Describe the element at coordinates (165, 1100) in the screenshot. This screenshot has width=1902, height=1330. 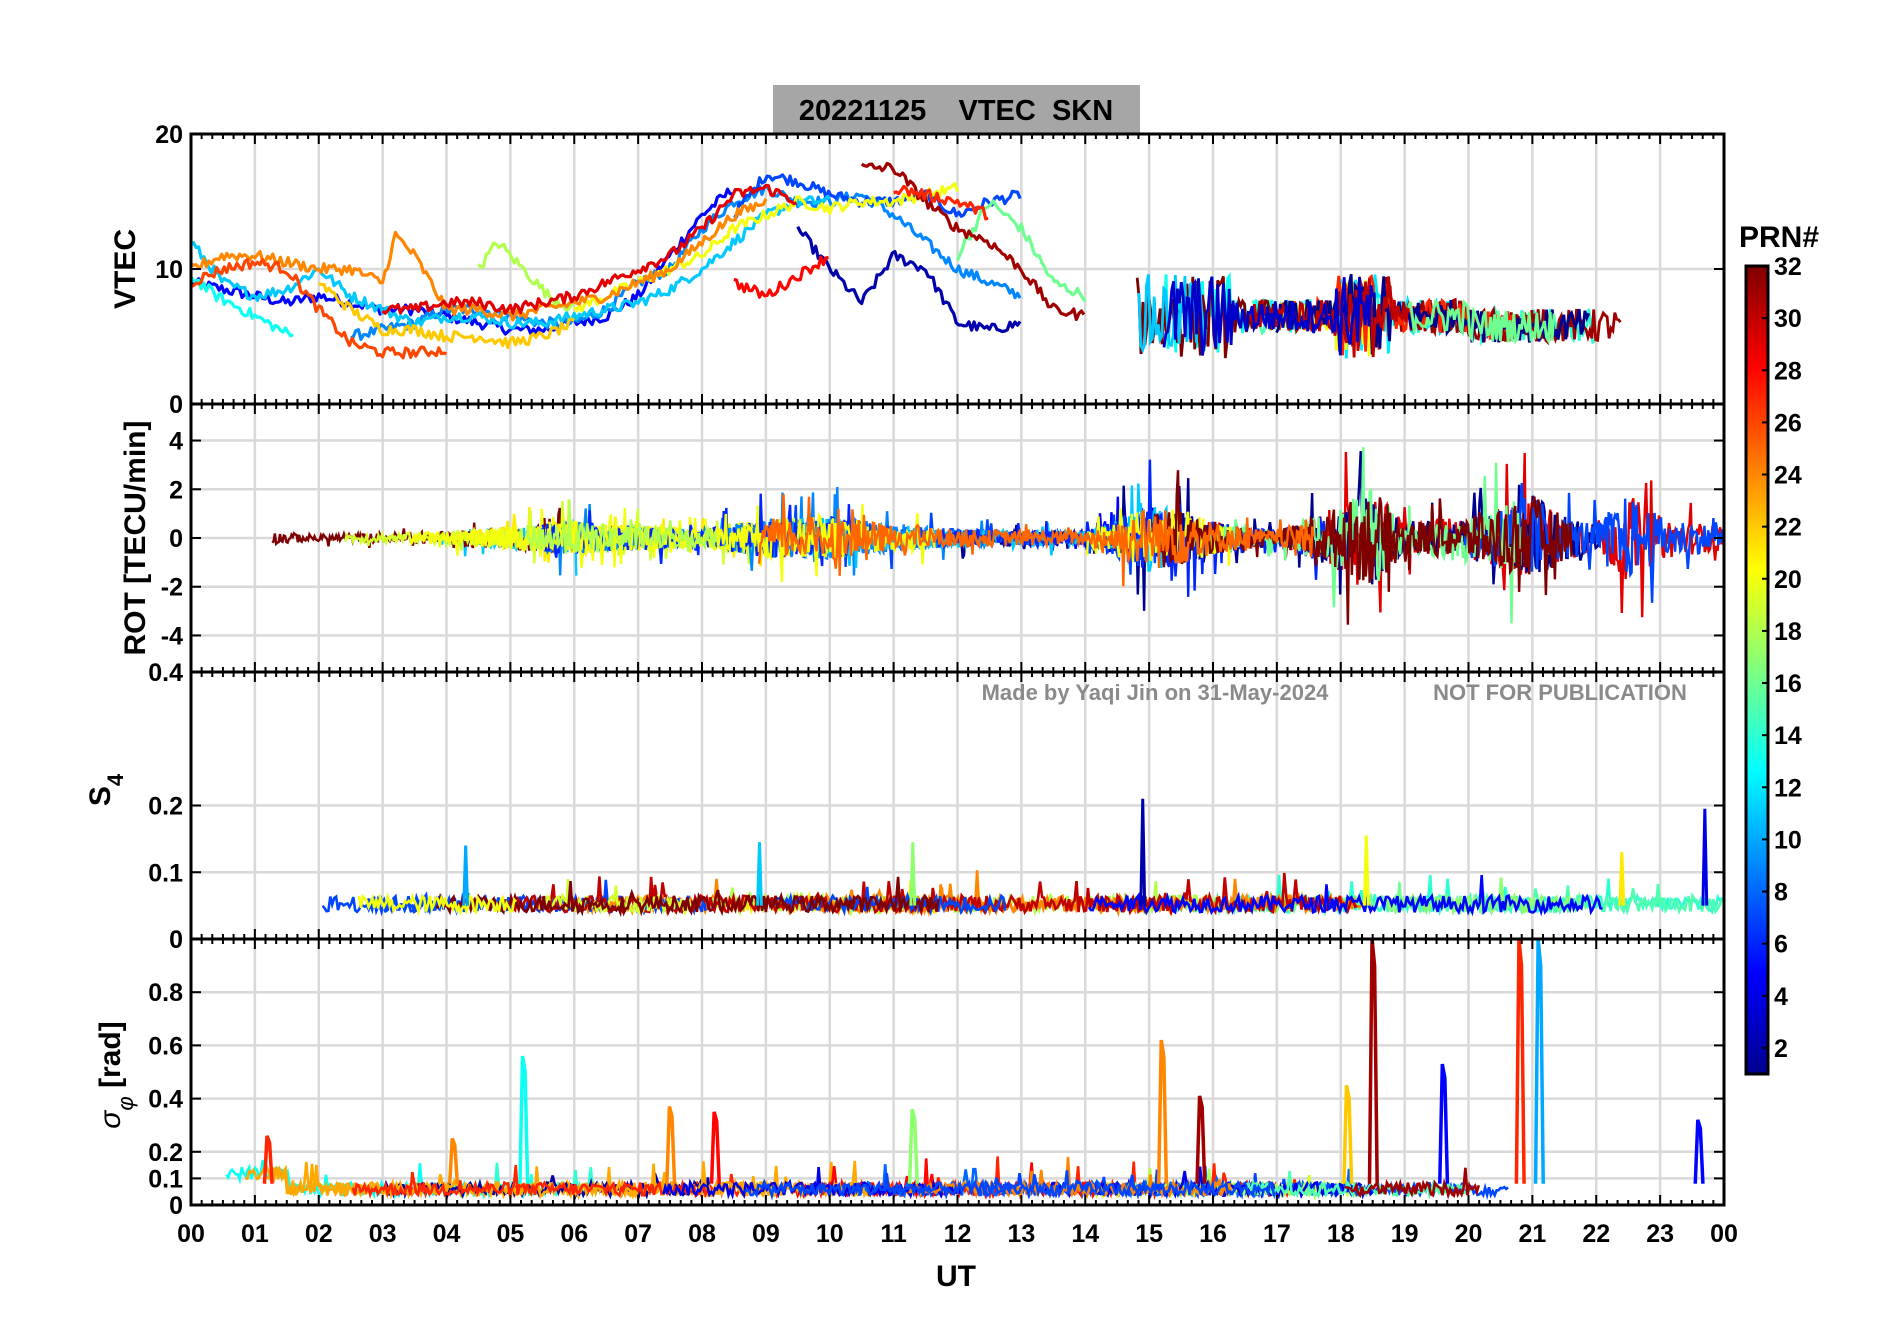
I see `y-tick-label-sigphi: 0.4` at that location.